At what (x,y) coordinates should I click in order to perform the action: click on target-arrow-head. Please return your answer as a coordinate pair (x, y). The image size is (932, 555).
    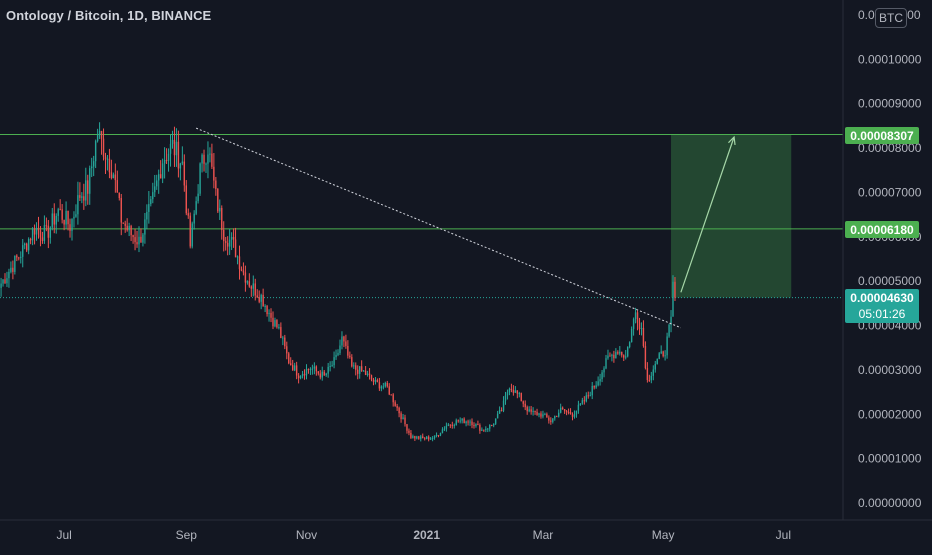
    Looking at the image, I should click on (732, 140).